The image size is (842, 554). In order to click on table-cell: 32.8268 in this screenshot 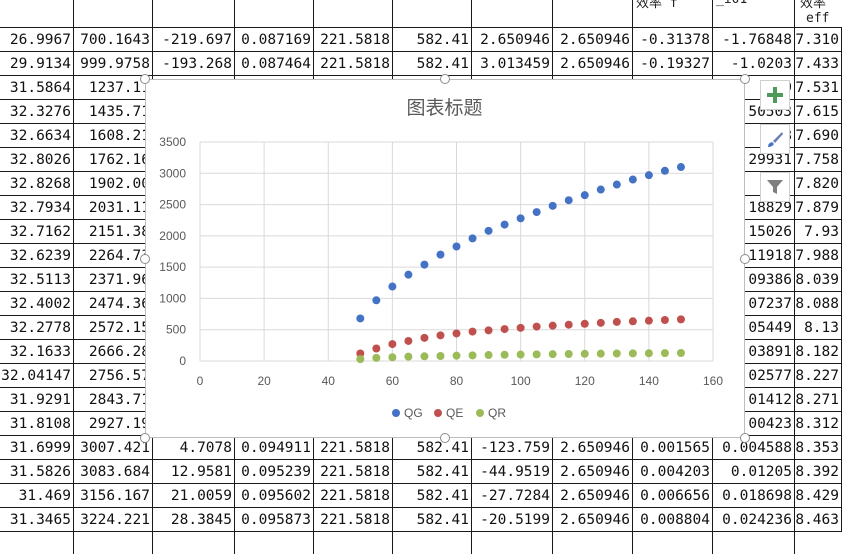, I will do `click(37, 184)`.